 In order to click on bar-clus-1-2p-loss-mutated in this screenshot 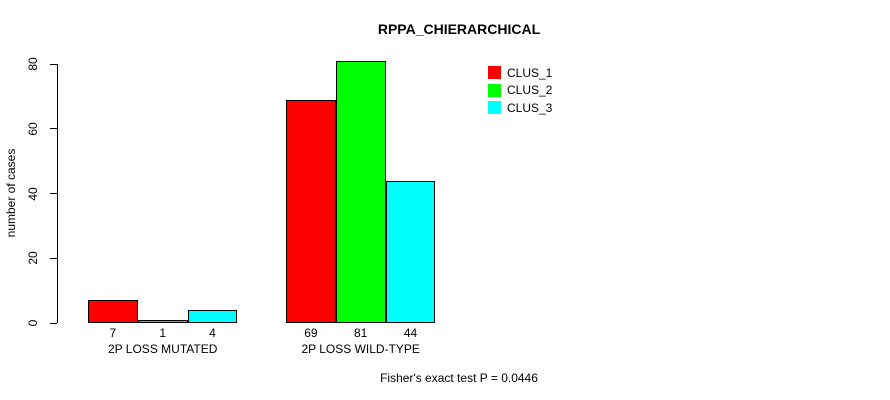, I will do `click(113, 311)`.